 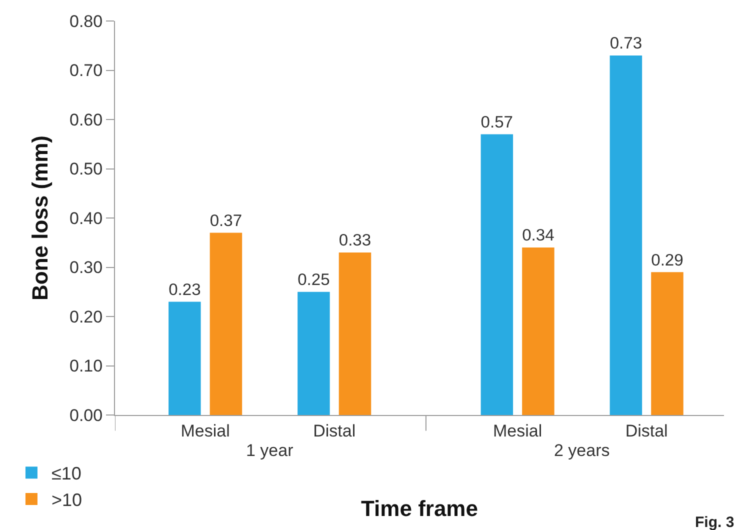 What do you see at coordinates (184, 289) in the screenshot?
I see `data-label: 0.23` at bounding box center [184, 289].